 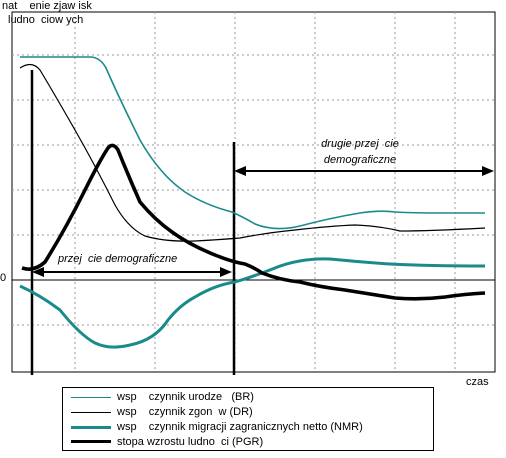 What do you see at coordinates (190, 442) in the screenshot?
I see `legend-label: stopa wzrostu ludno ci (PGR)` at bounding box center [190, 442].